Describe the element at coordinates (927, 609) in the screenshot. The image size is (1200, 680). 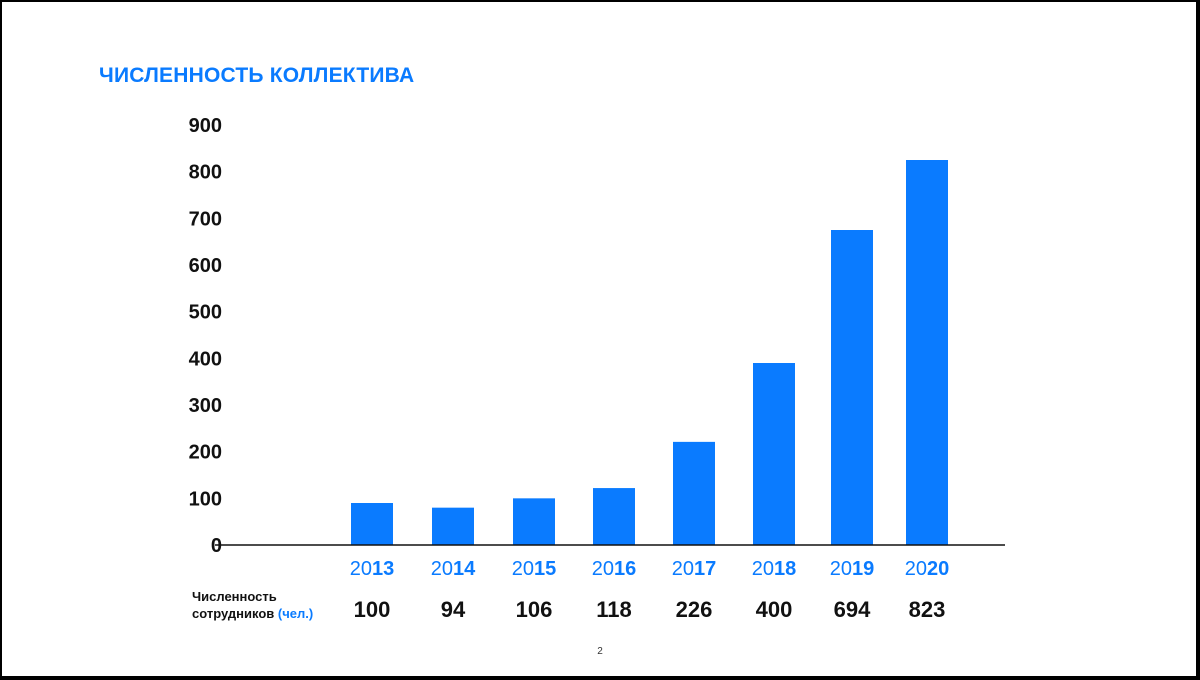
I see `count-label: 823` at that location.